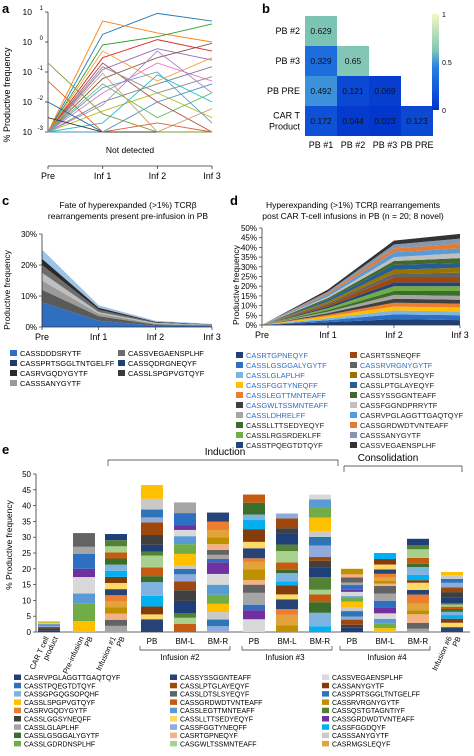  I want to click on e-legend-label: CASSLGSGGALYGYTF, so click(61, 736).